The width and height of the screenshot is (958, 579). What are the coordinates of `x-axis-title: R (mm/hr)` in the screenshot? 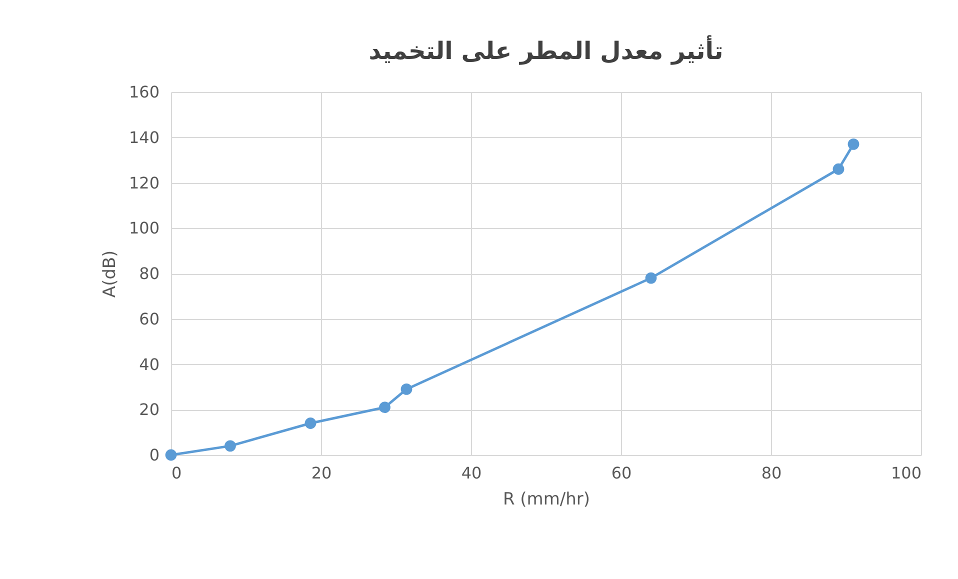 It's located at (546, 500).